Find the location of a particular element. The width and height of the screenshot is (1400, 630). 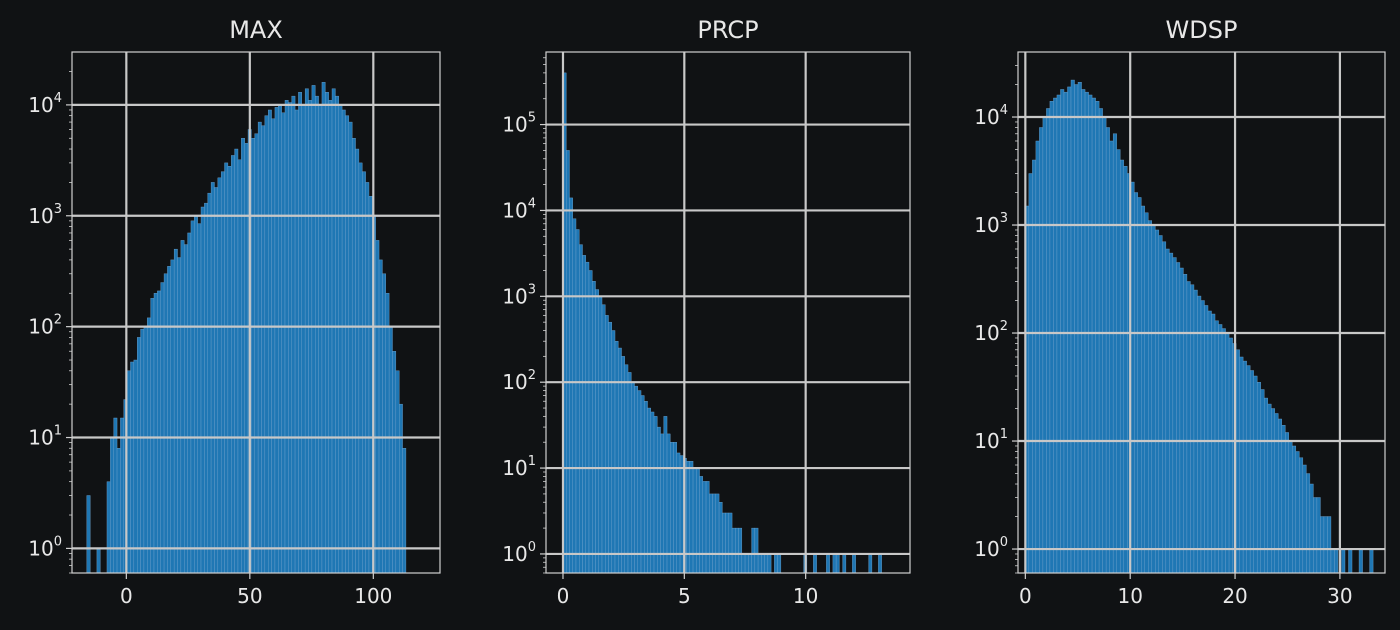

y-tick-label: 10⁰ is located at coordinates (519, 553).